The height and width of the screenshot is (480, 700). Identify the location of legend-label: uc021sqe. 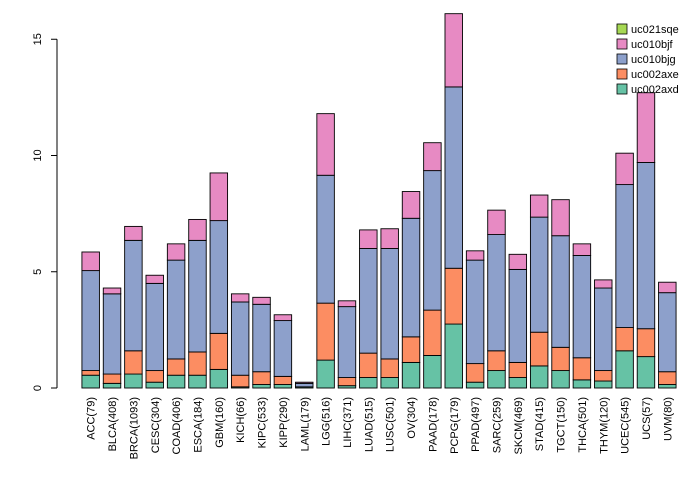
(655, 30).